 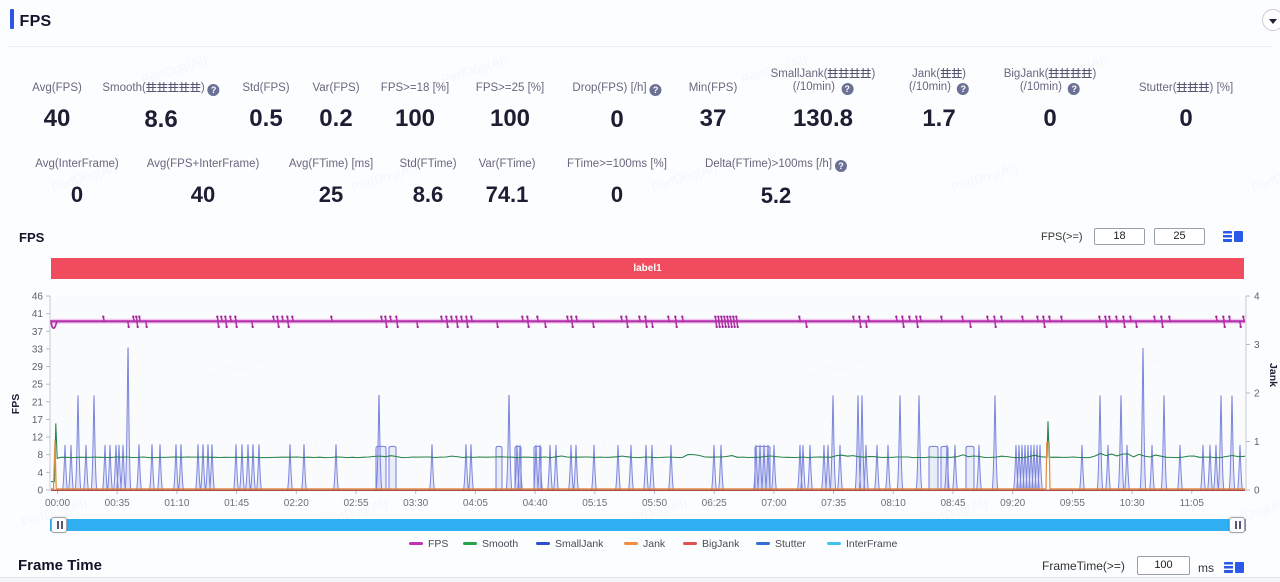 I want to click on svg-text: 10:30, so click(x=1132, y=503).